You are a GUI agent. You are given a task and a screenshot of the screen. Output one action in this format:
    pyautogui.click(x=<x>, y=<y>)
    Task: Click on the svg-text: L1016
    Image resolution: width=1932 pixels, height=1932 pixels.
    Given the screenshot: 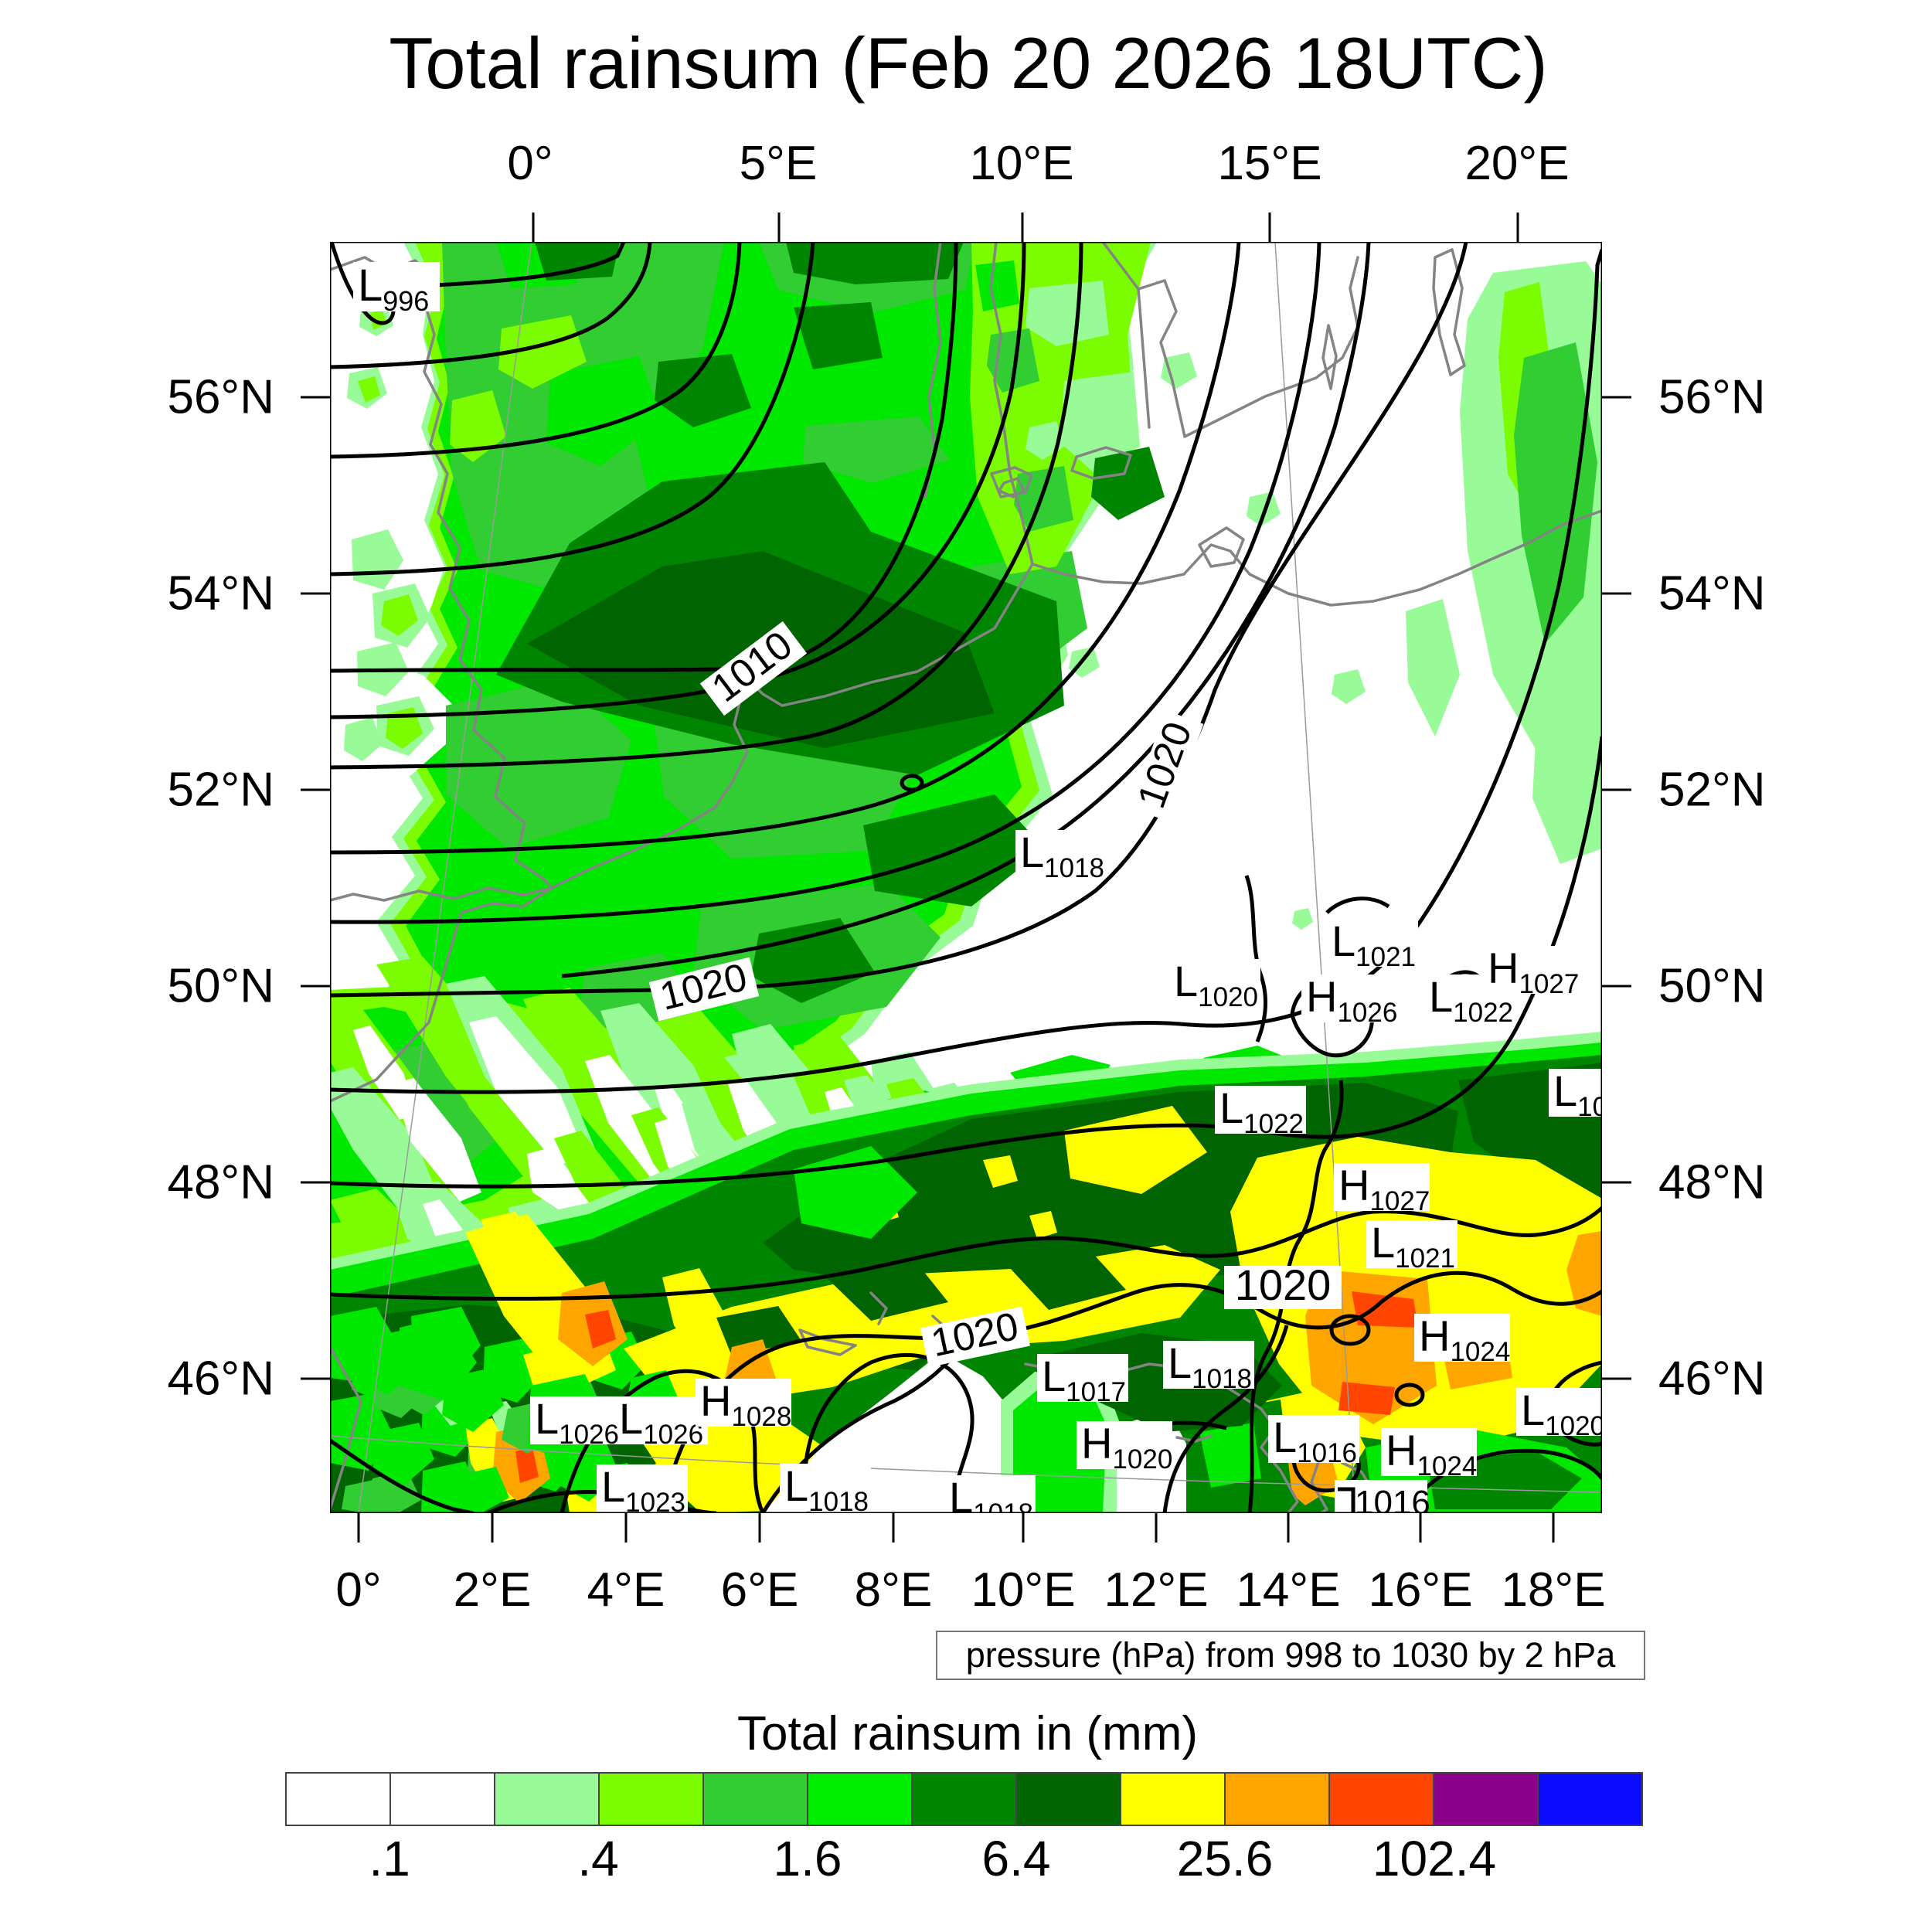 What is the action you would take?
    pyautogui.click(x=1315, y=1440)
    